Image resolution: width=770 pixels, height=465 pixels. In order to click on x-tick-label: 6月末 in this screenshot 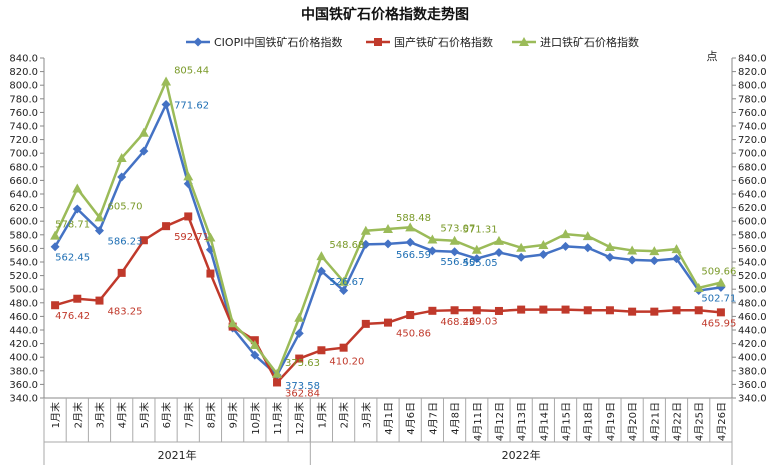, I will do `click(166, 415)`.